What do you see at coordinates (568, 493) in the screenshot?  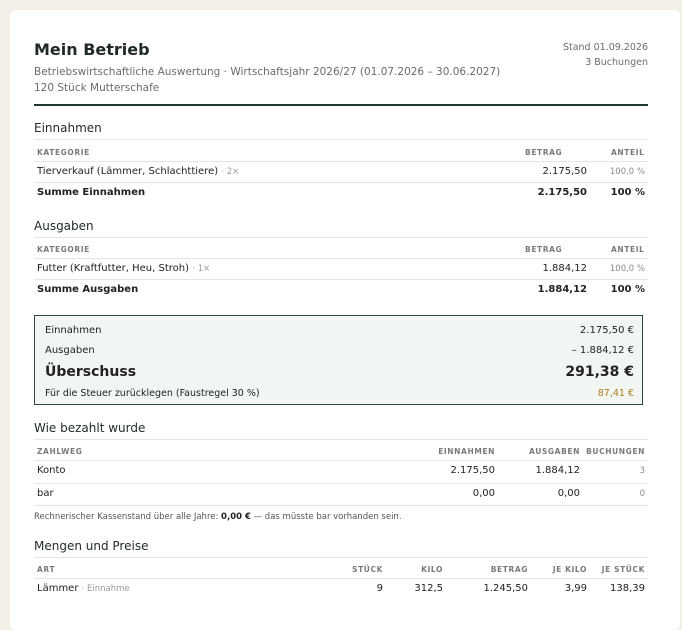 I see `payment-expenses: 0,00` at bounding box center [568, 493].